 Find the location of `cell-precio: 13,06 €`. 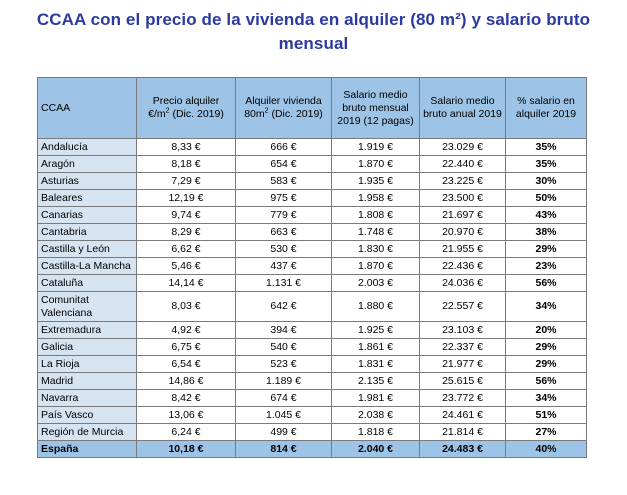

cell-precio: 13,06 € is located at coordinates (186, 415).